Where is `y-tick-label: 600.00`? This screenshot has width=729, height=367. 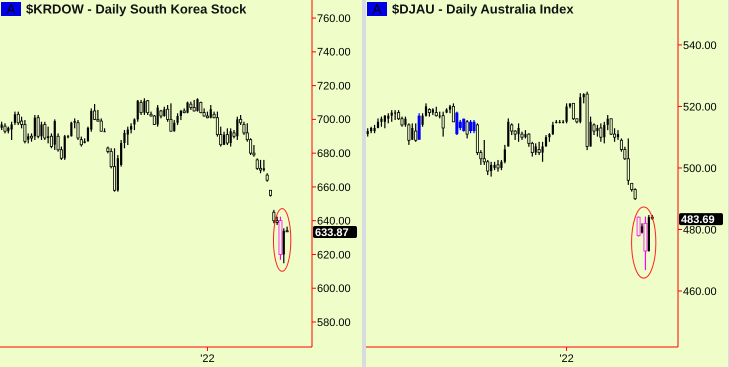 y-tick-label: 600.00 is located at coordinates (334, 289).